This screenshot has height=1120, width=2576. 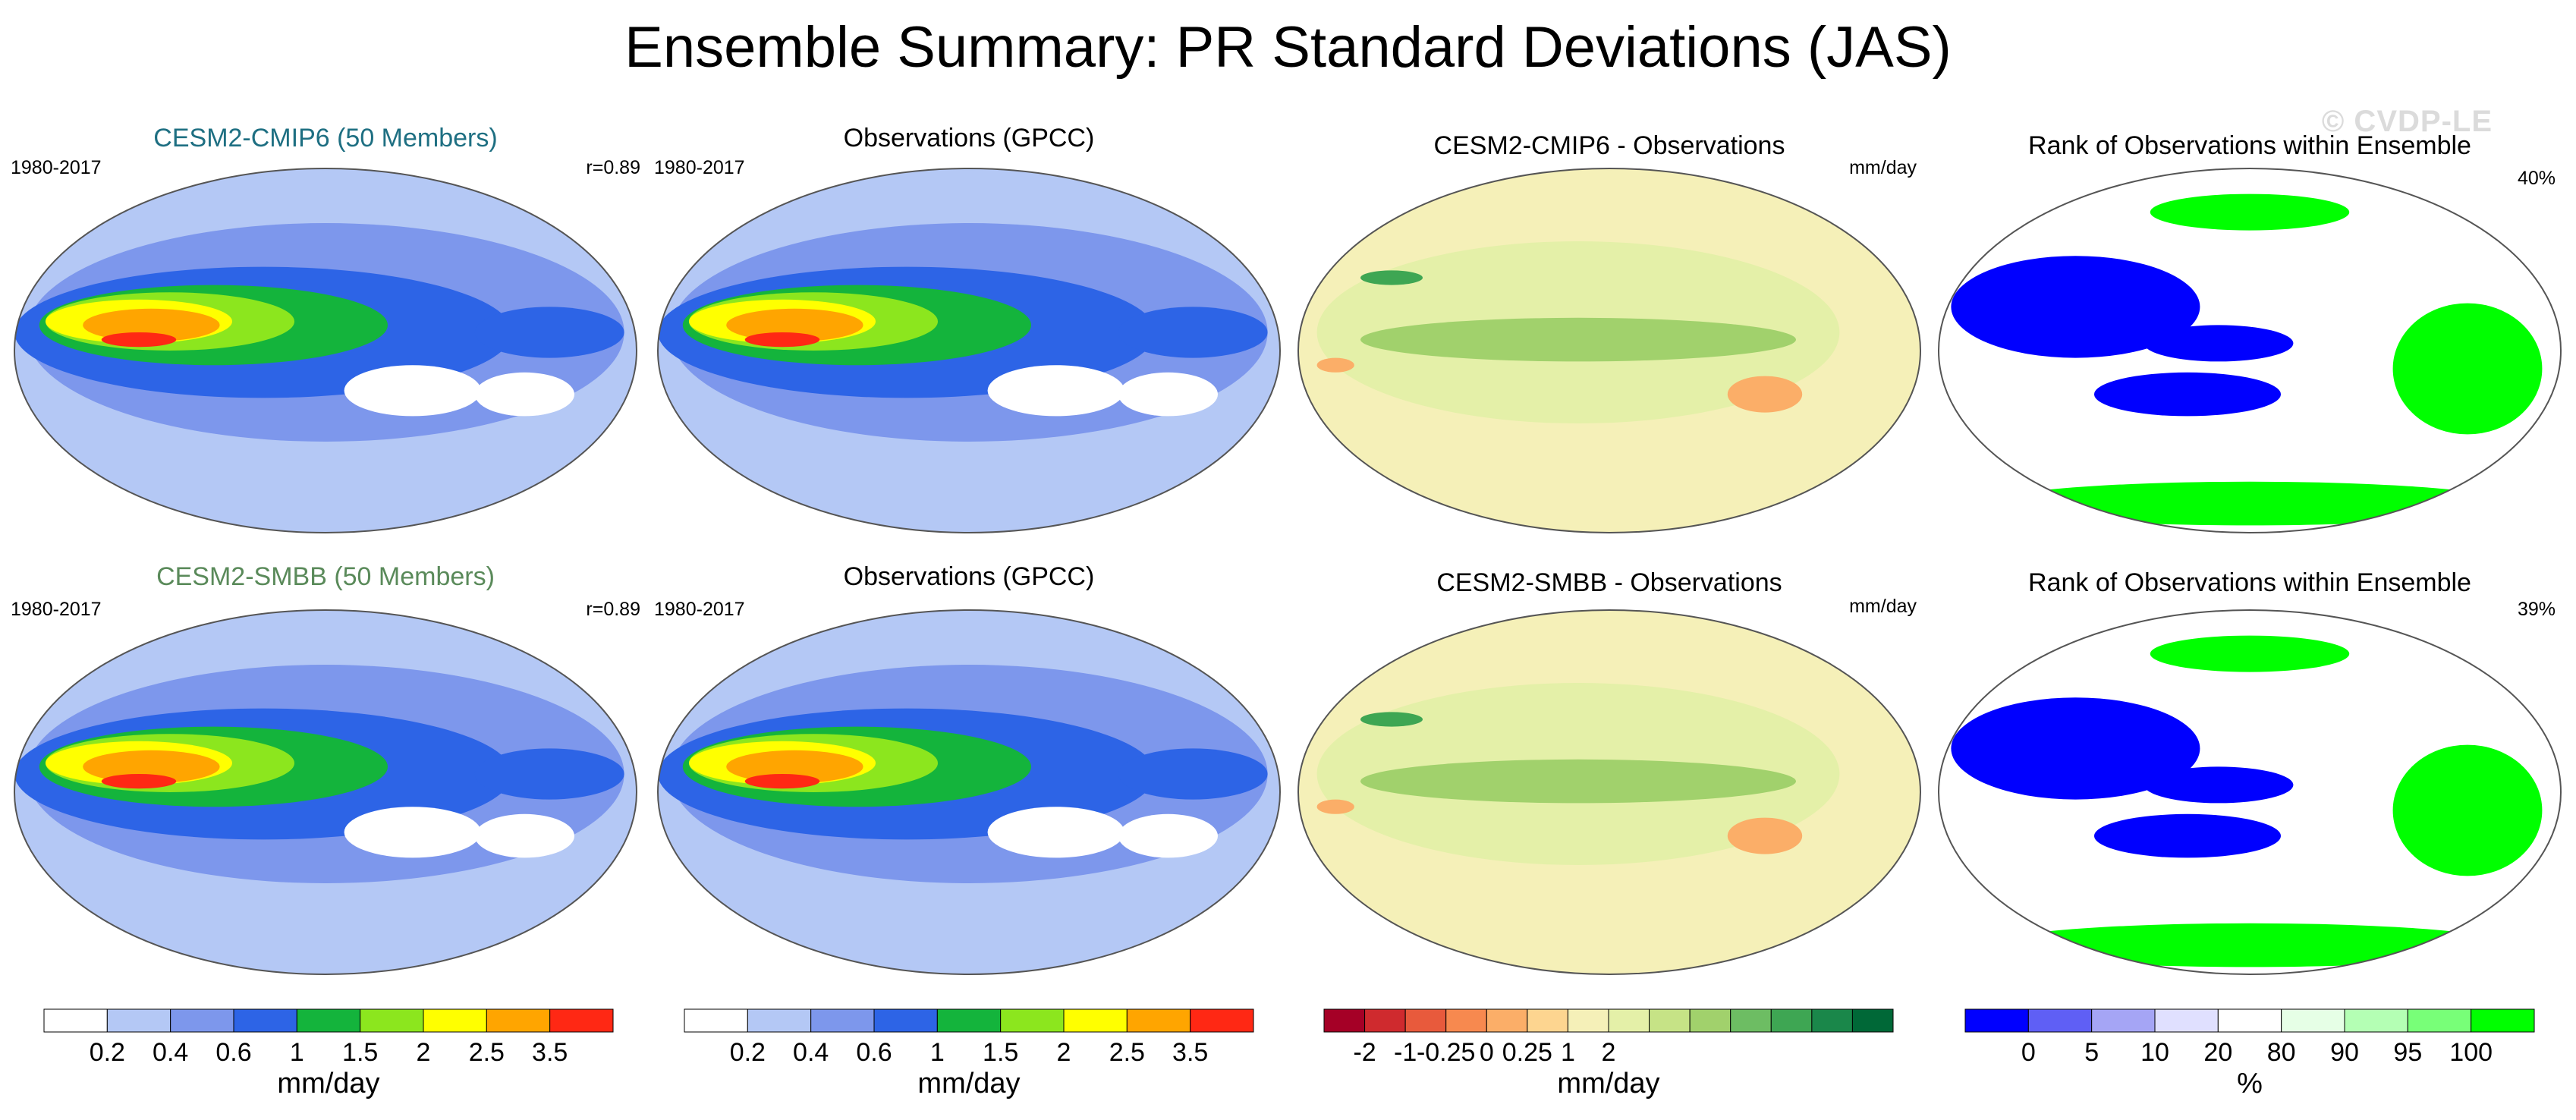 What do you see at coordinates (487, 1052) in the screenshot?
I see `colorbar-tick-label: 2.5` at bounding box center [487, 1052].